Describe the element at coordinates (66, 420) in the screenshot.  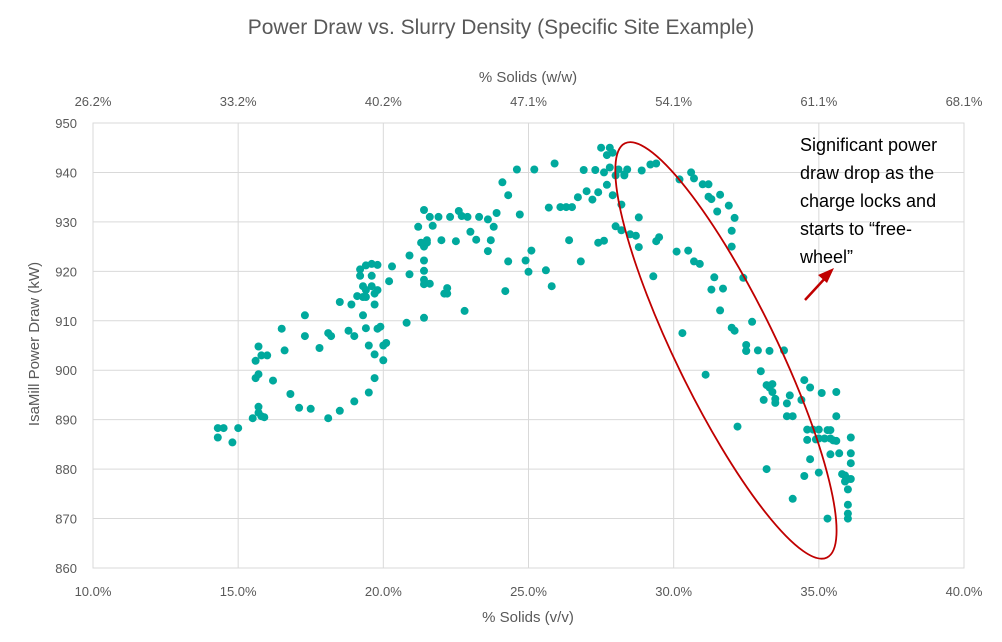
I see `y-tick-label: 890` at that location.